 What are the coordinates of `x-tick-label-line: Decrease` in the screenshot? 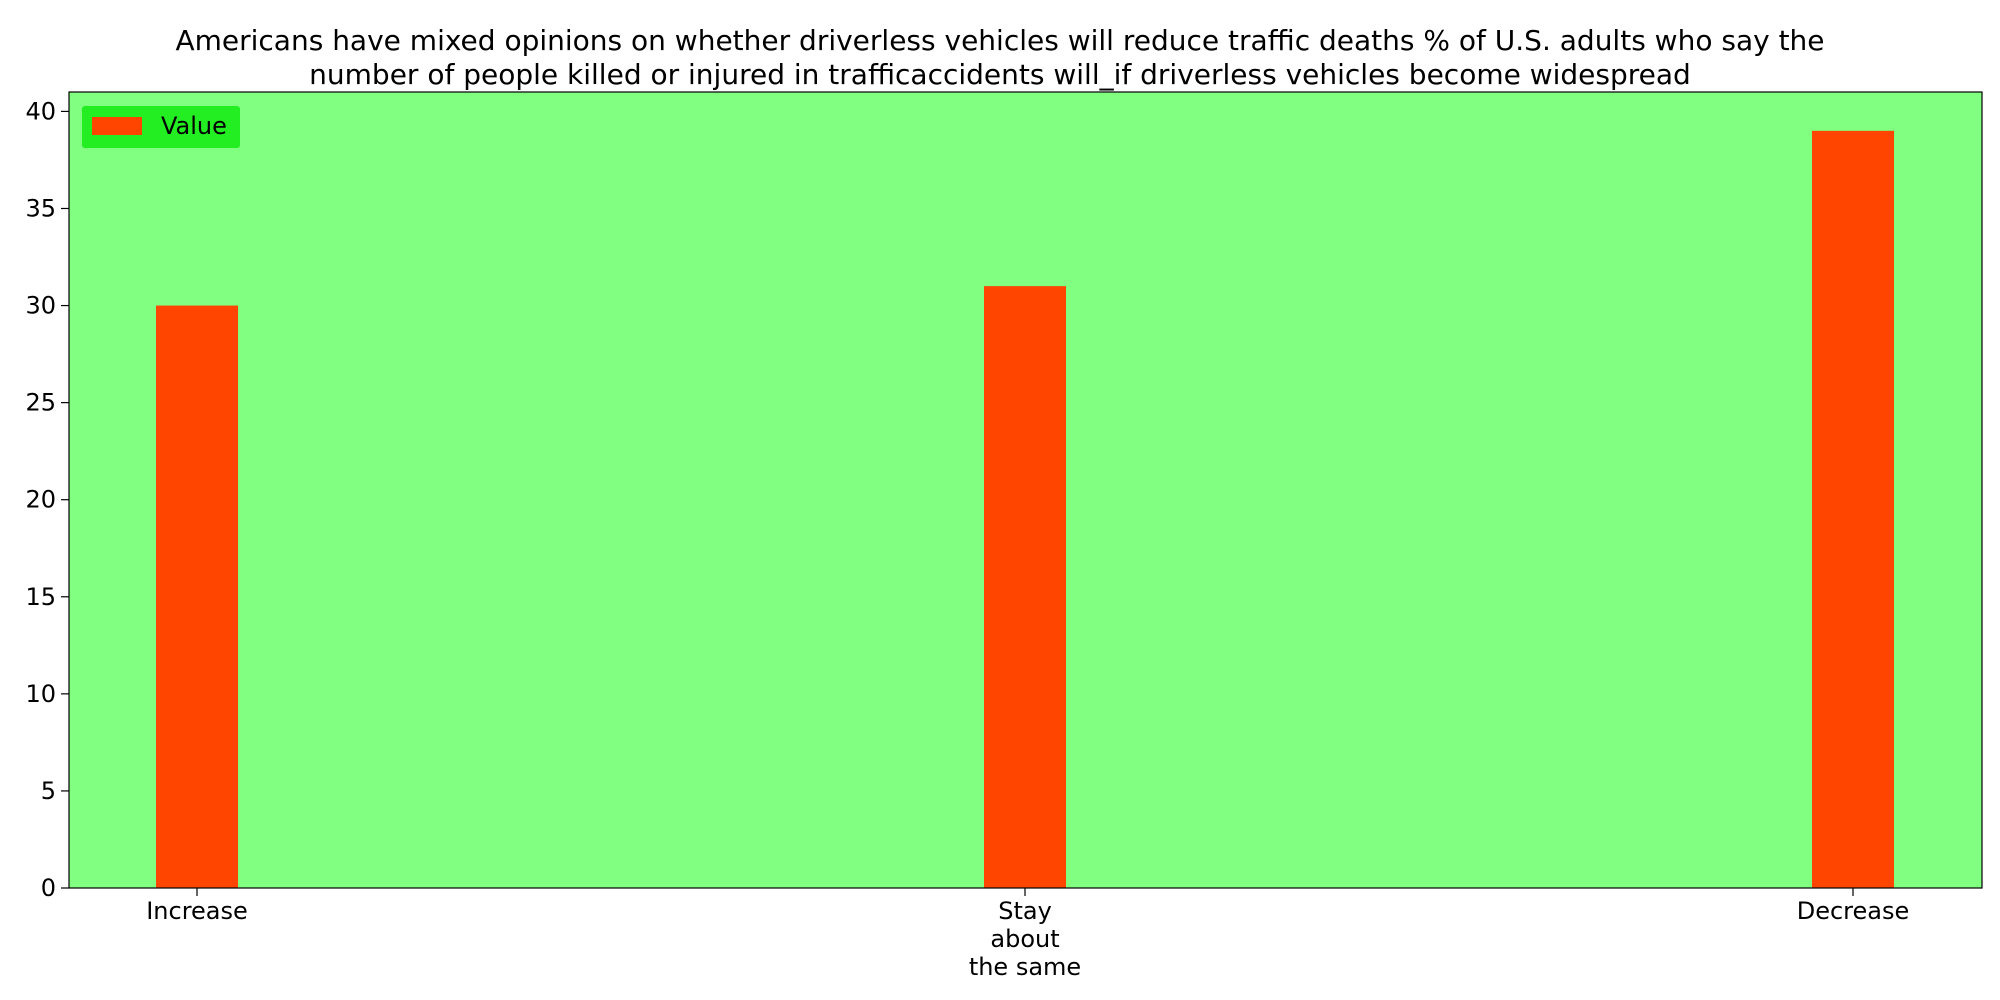 It's located at (1853, 911).